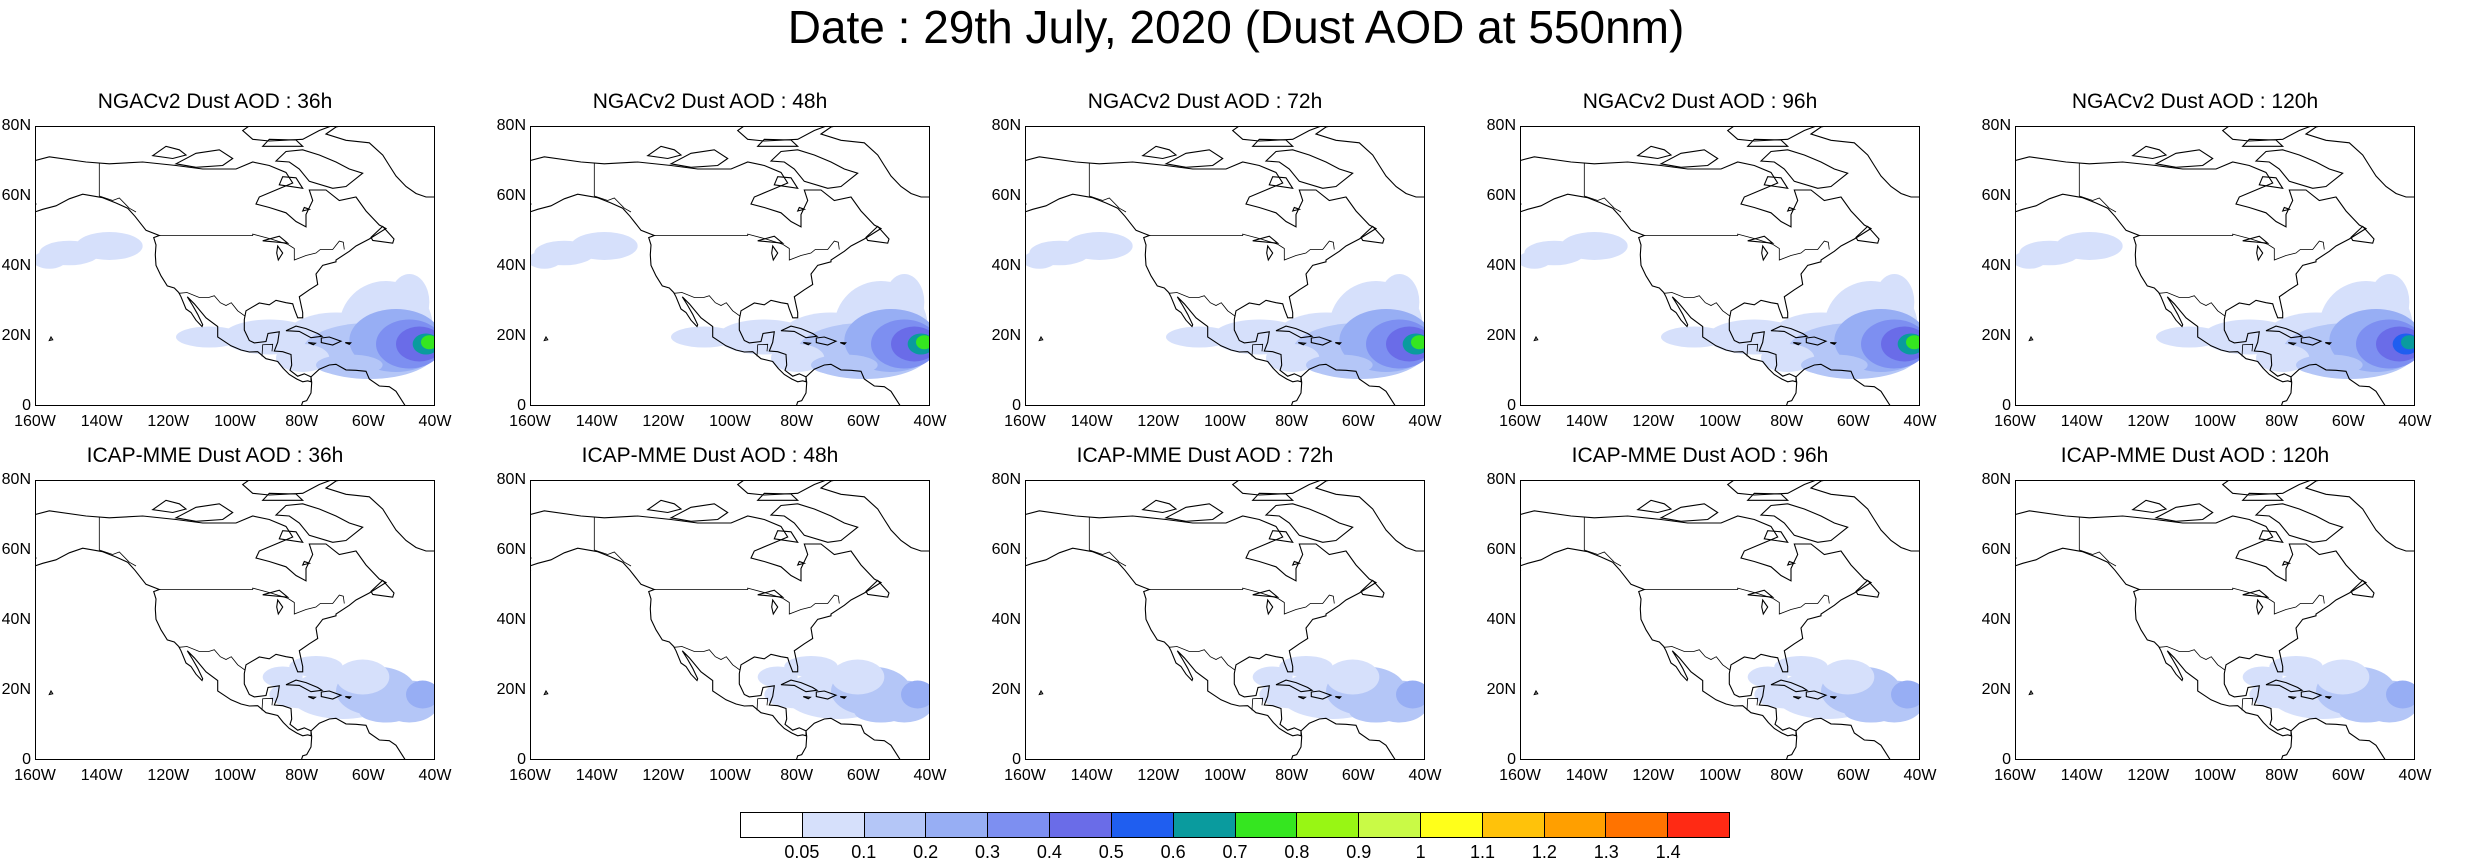 The width and height of the screenshot is (2472, 862). I want to click on lat-tick-label: 40N, so click(511, 265).